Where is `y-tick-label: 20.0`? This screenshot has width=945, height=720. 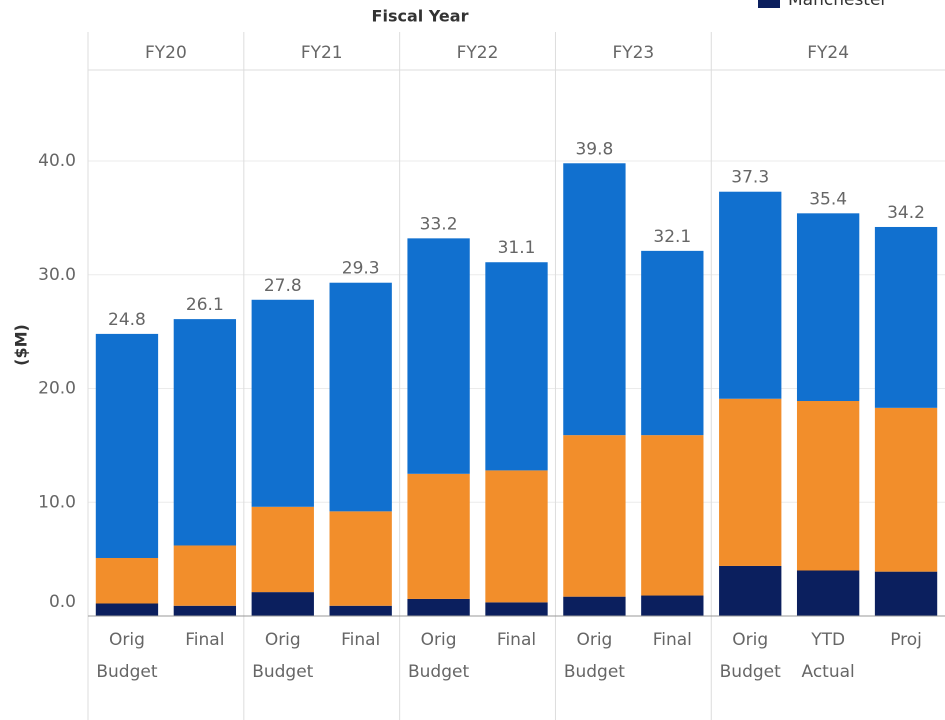 y-tick-label: 20.0 is located at coordinates (57, 389).